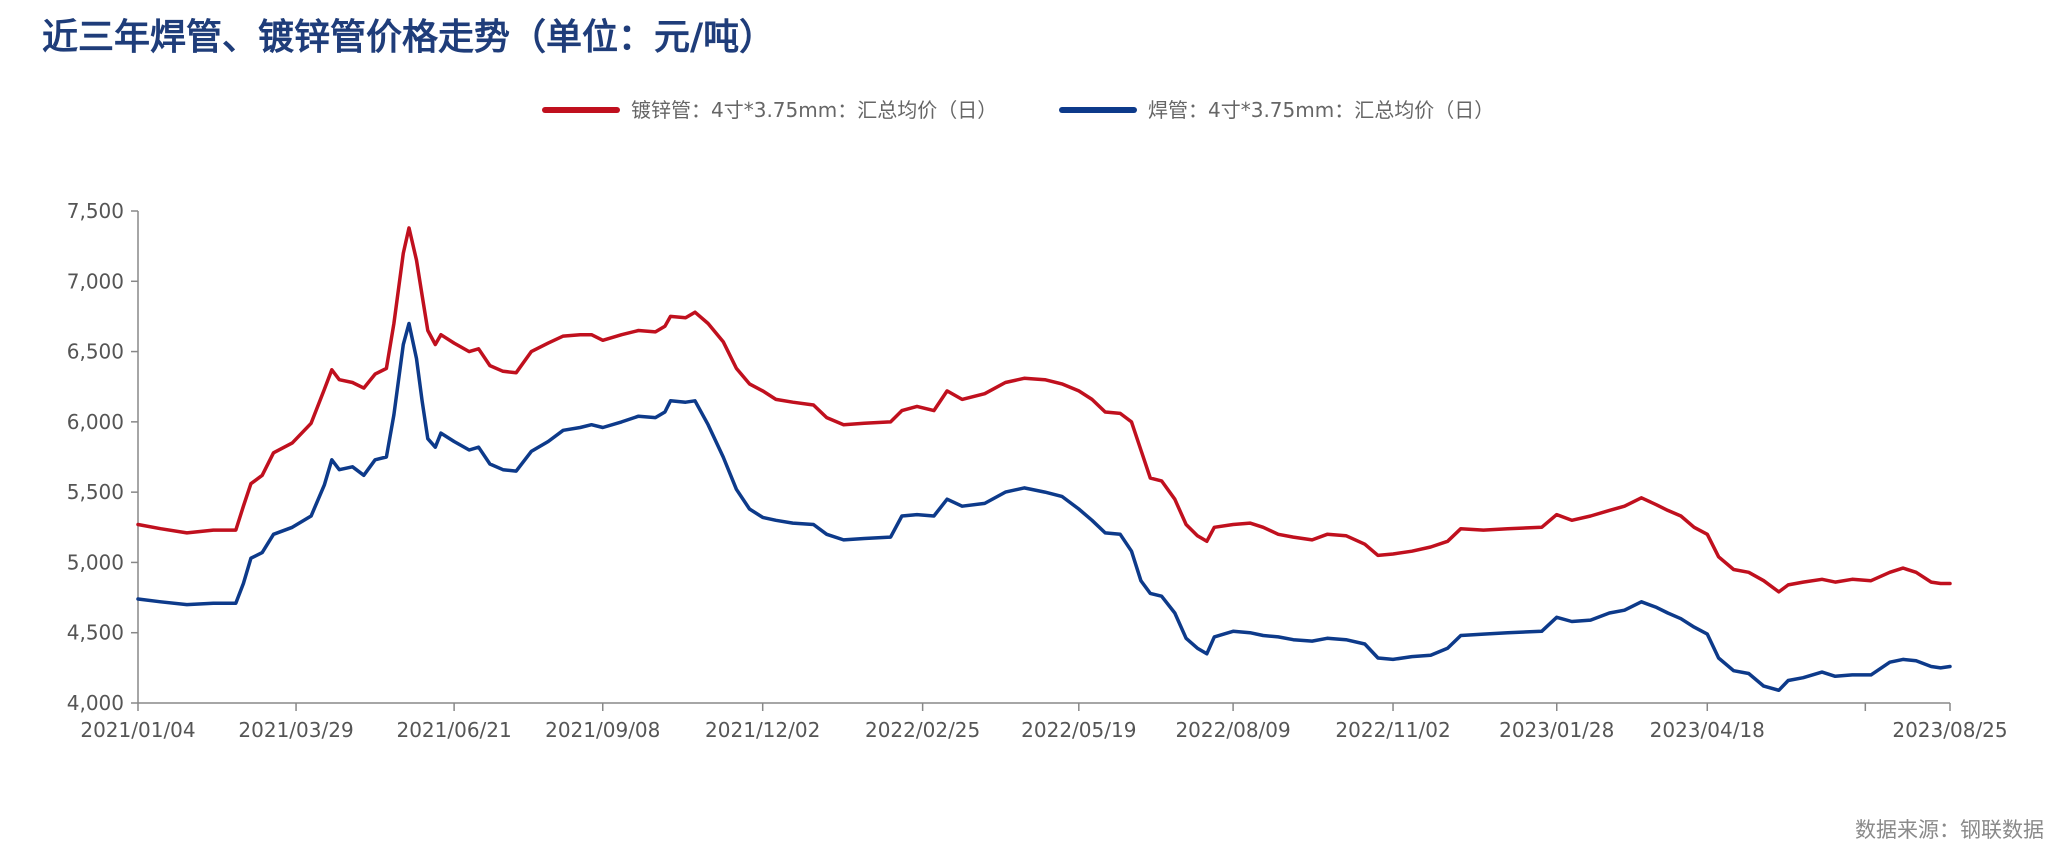 This screenshot has height=862, width=2070. Describe the element at coordinates (95, 703) in the screenshot. I see `y-tick-label: 4,000` at that location.